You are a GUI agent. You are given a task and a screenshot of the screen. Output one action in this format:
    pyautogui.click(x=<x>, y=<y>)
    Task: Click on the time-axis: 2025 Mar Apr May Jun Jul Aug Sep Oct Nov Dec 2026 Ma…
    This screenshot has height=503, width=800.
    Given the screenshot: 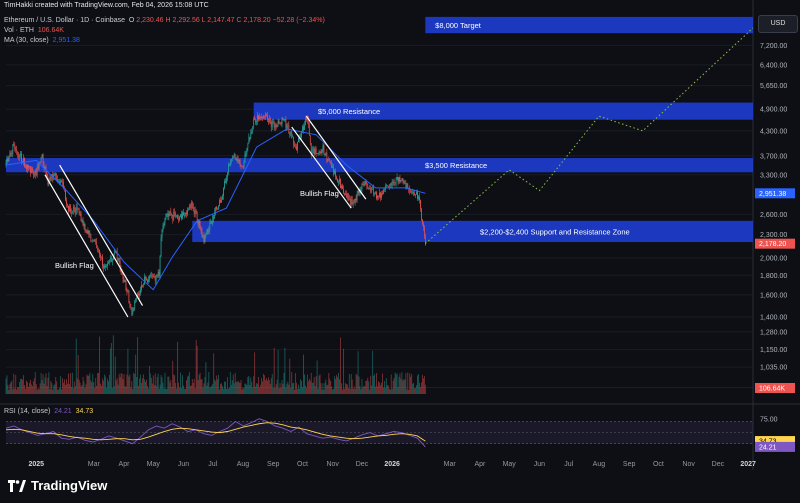 What is the action you would take?
    pyautogui.click(x=392, y=464)
    